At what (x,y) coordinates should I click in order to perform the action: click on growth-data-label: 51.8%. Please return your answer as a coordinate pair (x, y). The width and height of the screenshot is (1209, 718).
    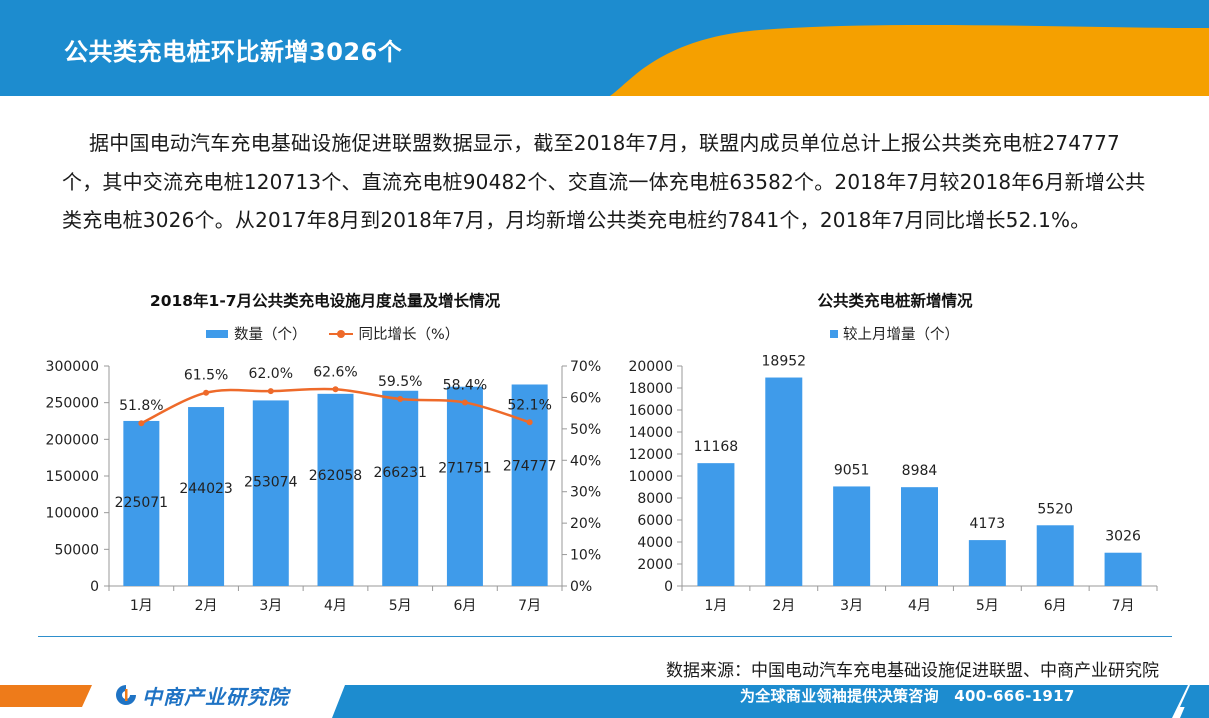
    Looking at the image, I should click on (141, 406).